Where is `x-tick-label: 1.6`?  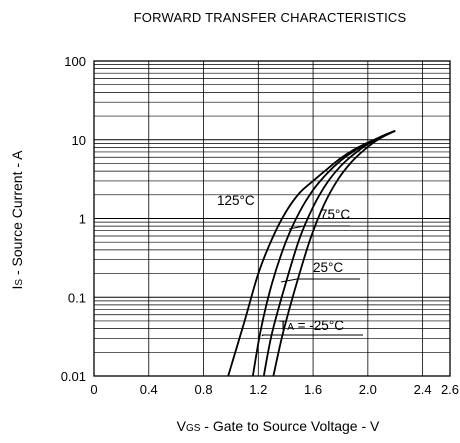
x-tick-label: 1.6 is located at coordinates (313, 389).